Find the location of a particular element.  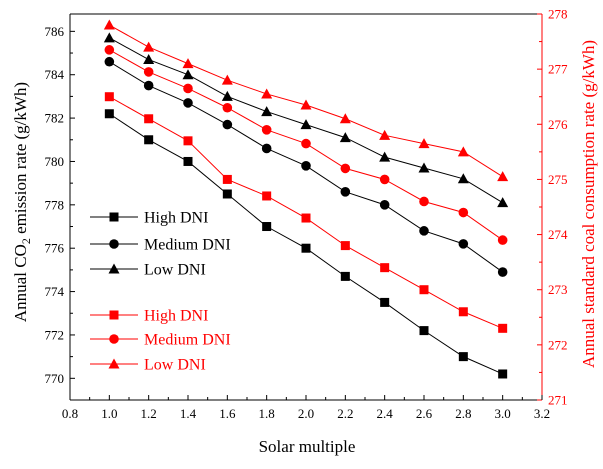

x-tick-label: 1.4 is located at coordinates (188, 413).